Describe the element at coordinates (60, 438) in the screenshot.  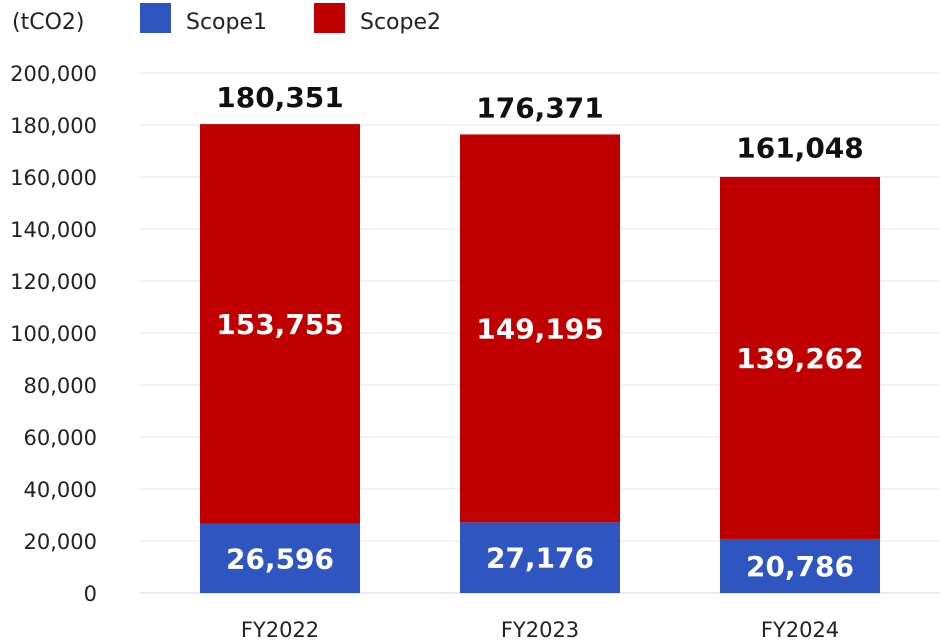
I see `y-tick-label: 60,000` at that location.